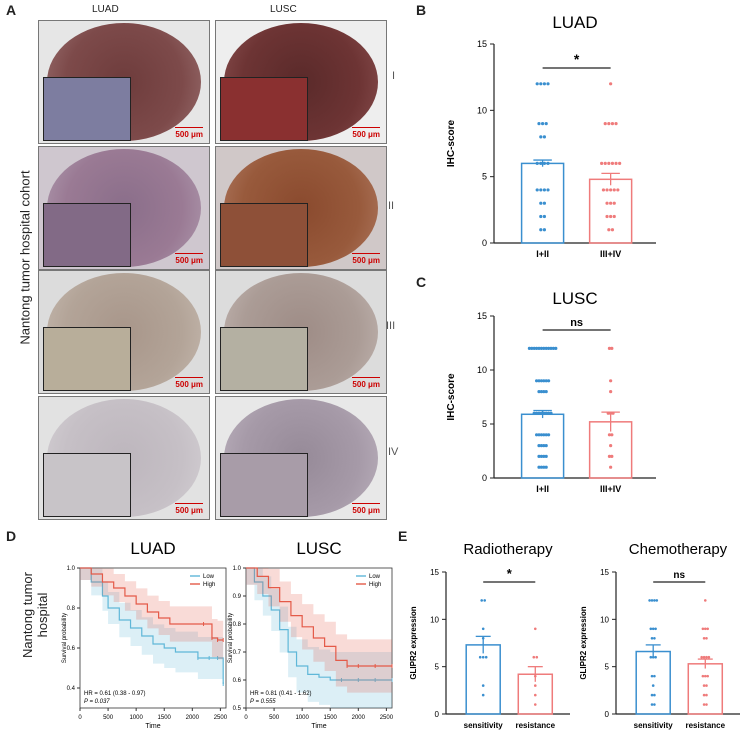  I want to click on x-tick-label: sensitivity, so click(484, 725).